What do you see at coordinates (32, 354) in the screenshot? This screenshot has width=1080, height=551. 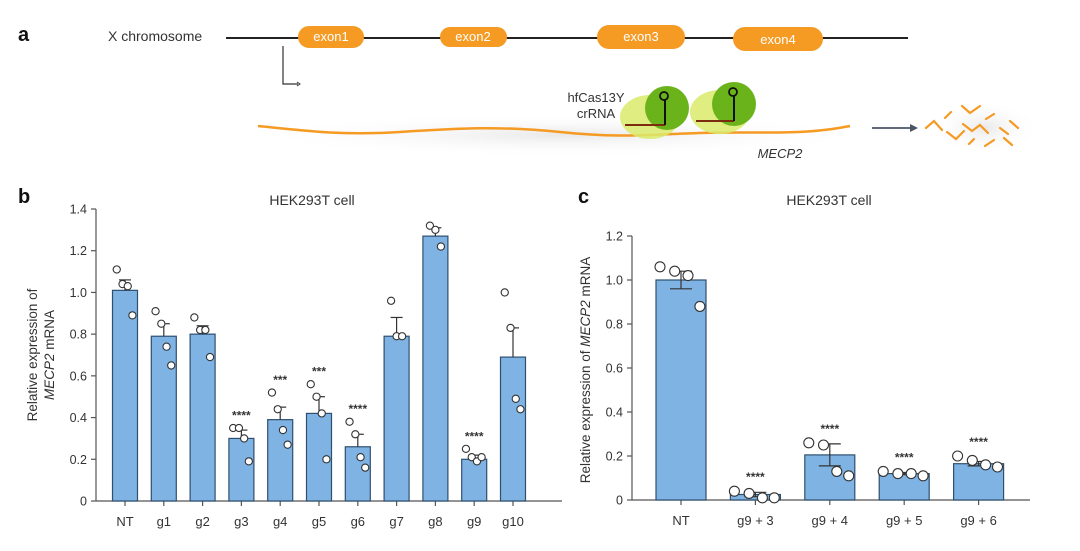 I see `chart-b-ylabel-line1: Relative expression of` at bounding box center [32, 354].